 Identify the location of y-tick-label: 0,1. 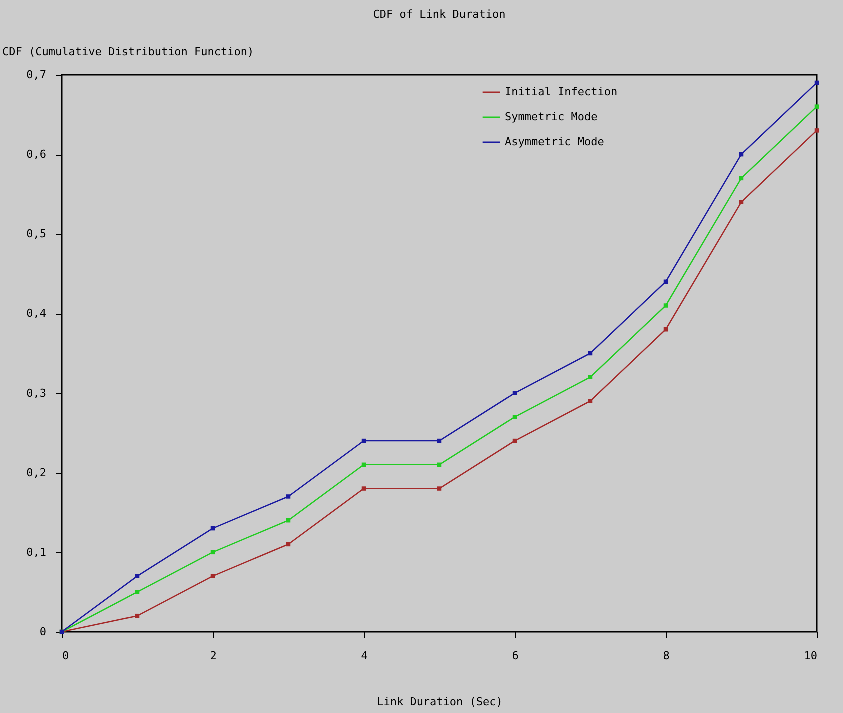
(36, 552).